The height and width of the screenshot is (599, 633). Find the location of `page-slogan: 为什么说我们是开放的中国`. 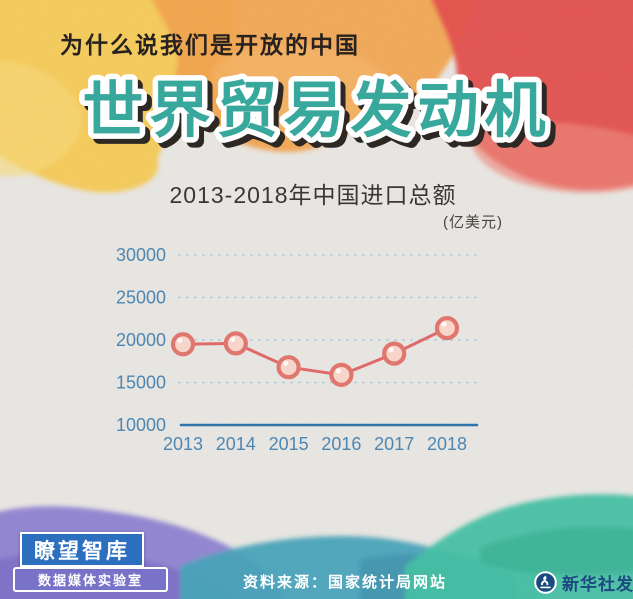

page-slogan: 为什么说我们是开放的中国 is located at coordinates (210, 45).